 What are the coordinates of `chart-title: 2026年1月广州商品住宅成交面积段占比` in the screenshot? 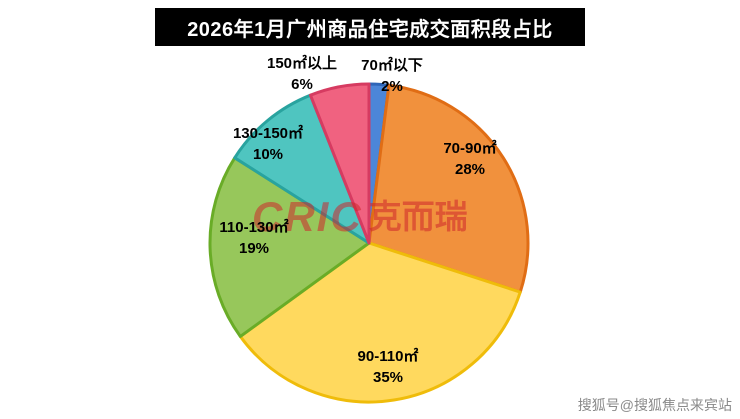 It's located at (370, 29).